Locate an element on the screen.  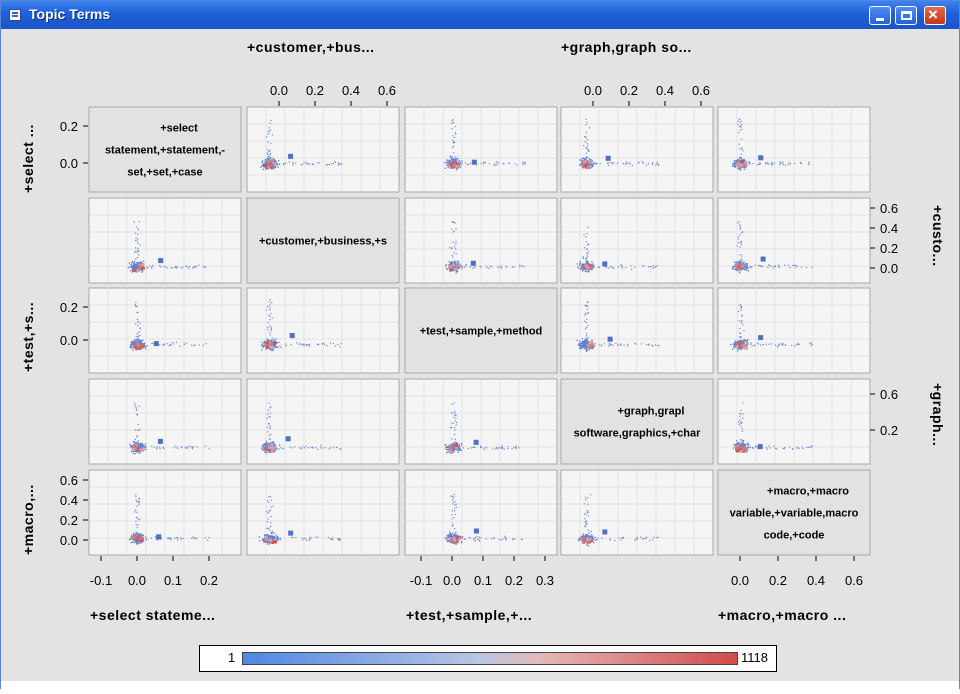
maximize-button is located at coordinates (906, 15).